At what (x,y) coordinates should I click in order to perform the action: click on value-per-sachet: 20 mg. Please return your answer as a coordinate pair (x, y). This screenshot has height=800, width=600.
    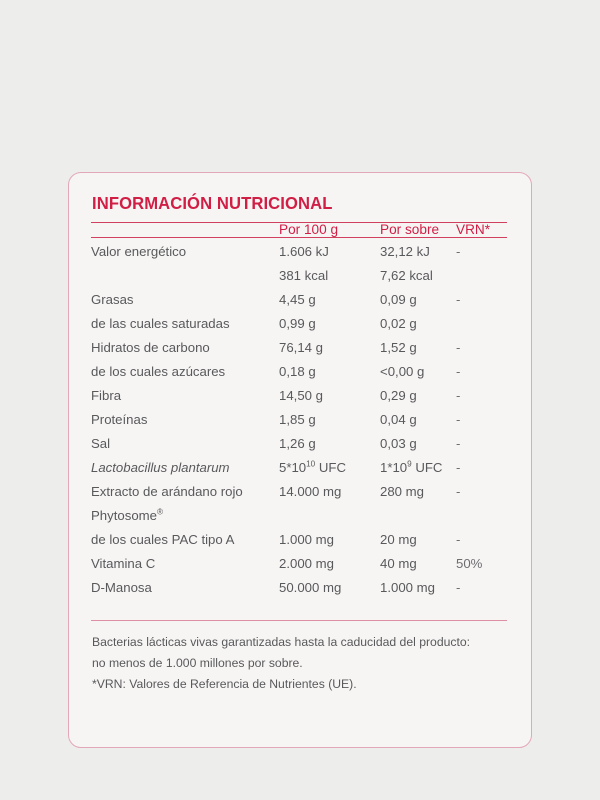
    Looking at the image, I should click on (398, 539).